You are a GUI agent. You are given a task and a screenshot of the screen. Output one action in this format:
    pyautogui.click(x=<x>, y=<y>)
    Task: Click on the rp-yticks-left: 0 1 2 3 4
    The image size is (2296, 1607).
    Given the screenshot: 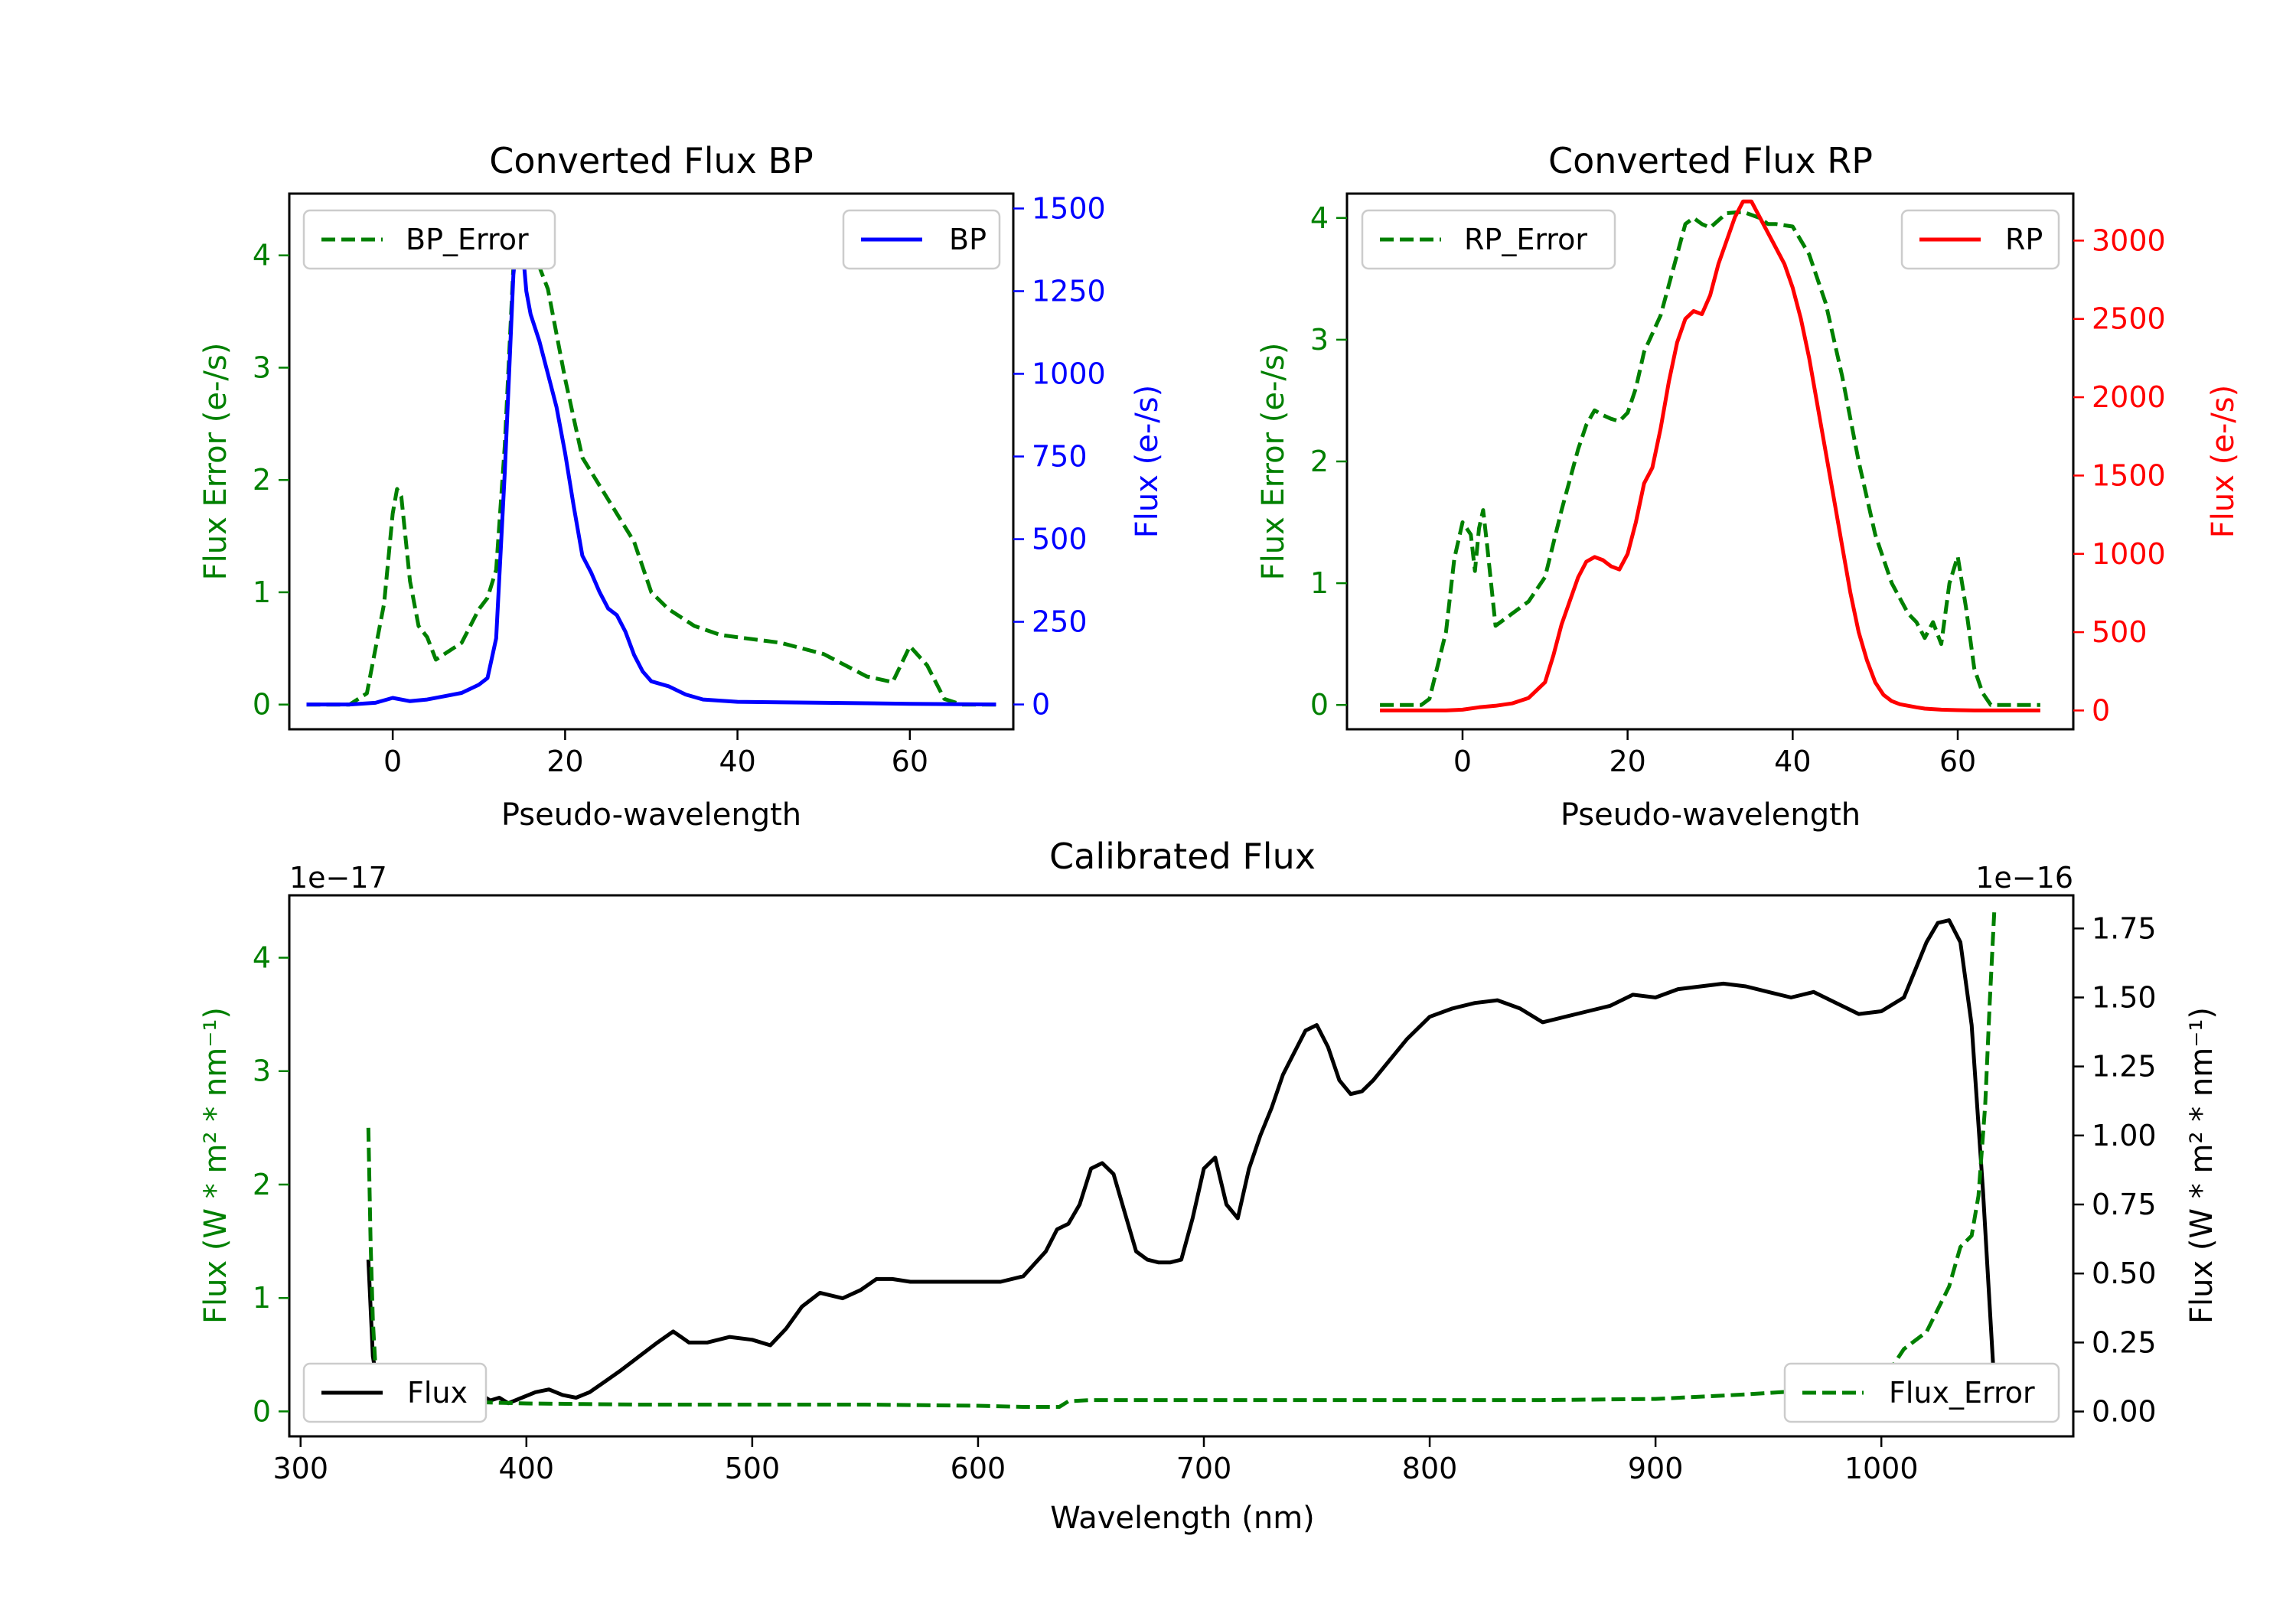 What is the action you would take?
    pyautogui.click(x=1328, y=461)
    